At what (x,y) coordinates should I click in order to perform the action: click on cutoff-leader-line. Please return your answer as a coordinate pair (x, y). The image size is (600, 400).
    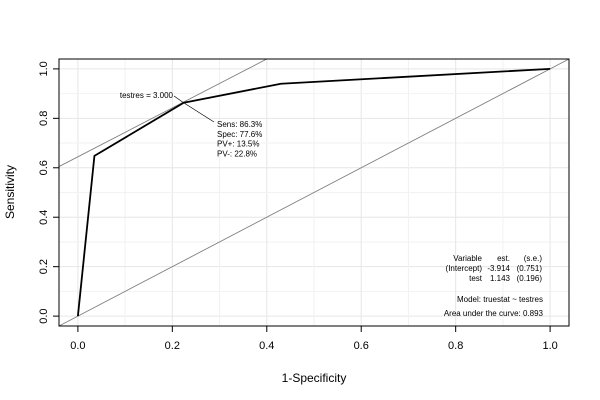
    Looking at the image, I should click on (178, 99).